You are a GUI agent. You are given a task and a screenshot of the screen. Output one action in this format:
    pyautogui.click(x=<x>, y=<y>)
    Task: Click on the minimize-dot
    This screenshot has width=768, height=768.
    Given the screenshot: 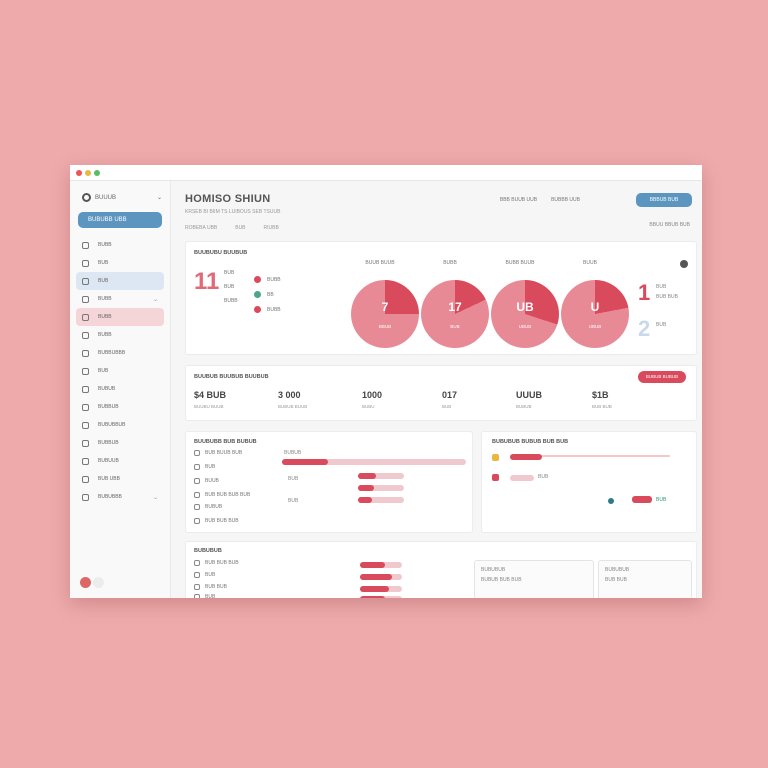 What is the action you would take?
    pyautogui.click(x=88, y=172)
    